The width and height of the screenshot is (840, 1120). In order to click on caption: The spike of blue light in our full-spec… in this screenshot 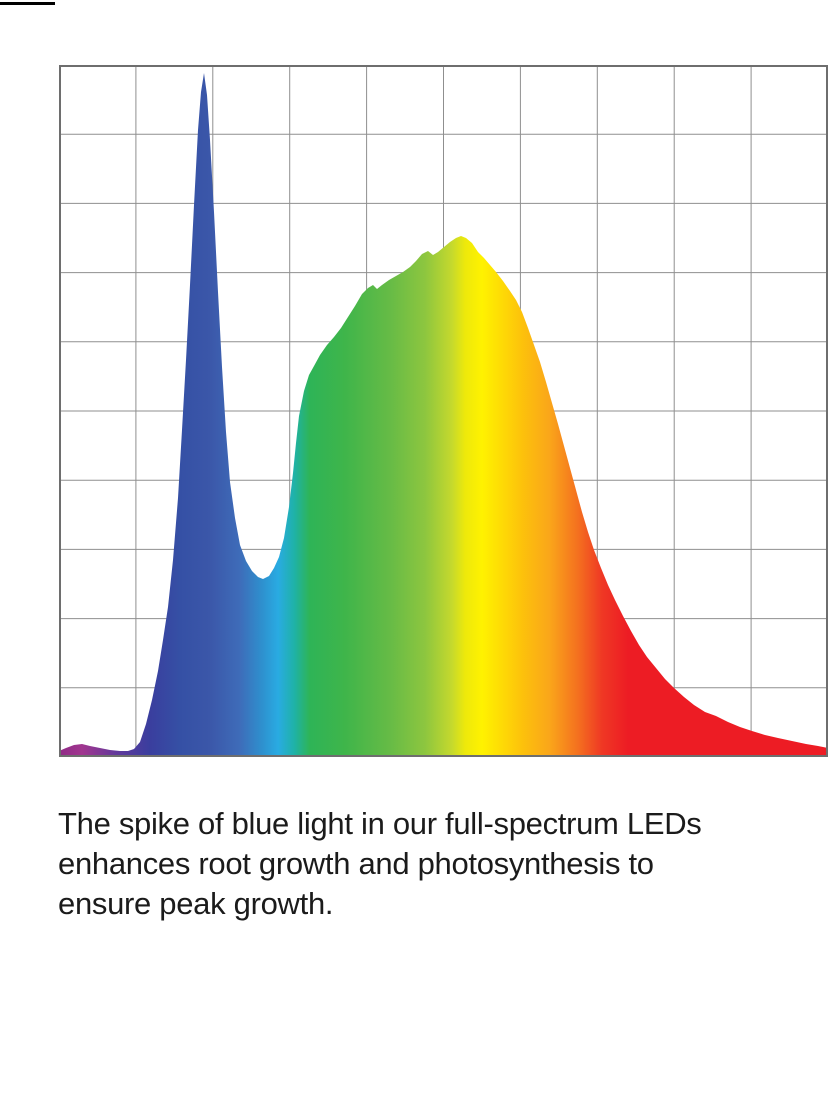, I will do `click(428, 864)`.